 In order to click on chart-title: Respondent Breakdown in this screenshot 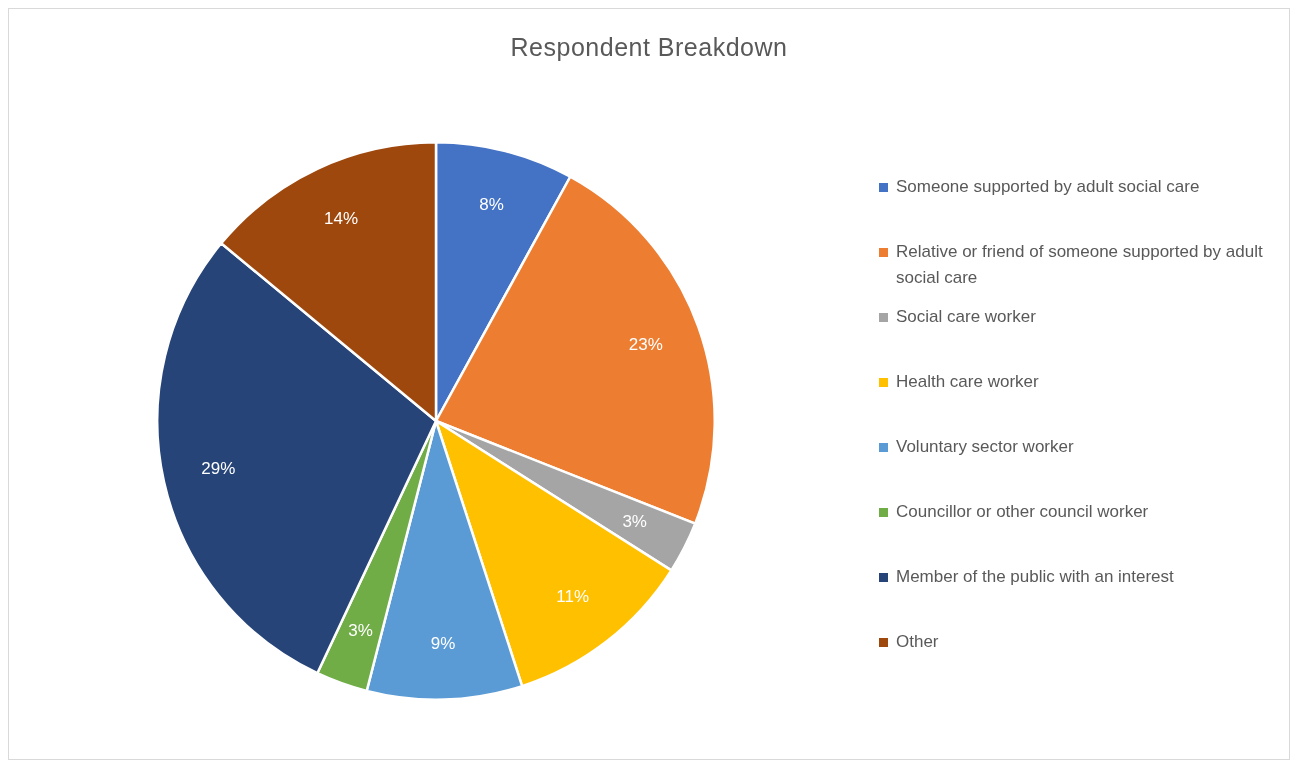, I will do `click(649, 47)`.